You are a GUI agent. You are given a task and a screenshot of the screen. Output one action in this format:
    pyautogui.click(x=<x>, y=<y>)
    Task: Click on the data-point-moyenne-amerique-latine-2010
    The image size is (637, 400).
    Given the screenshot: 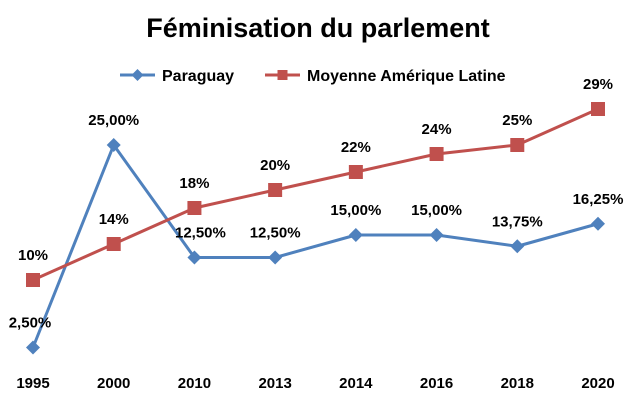 What is the action you would take?
    pyautogui.click(x=194, y=208)
    